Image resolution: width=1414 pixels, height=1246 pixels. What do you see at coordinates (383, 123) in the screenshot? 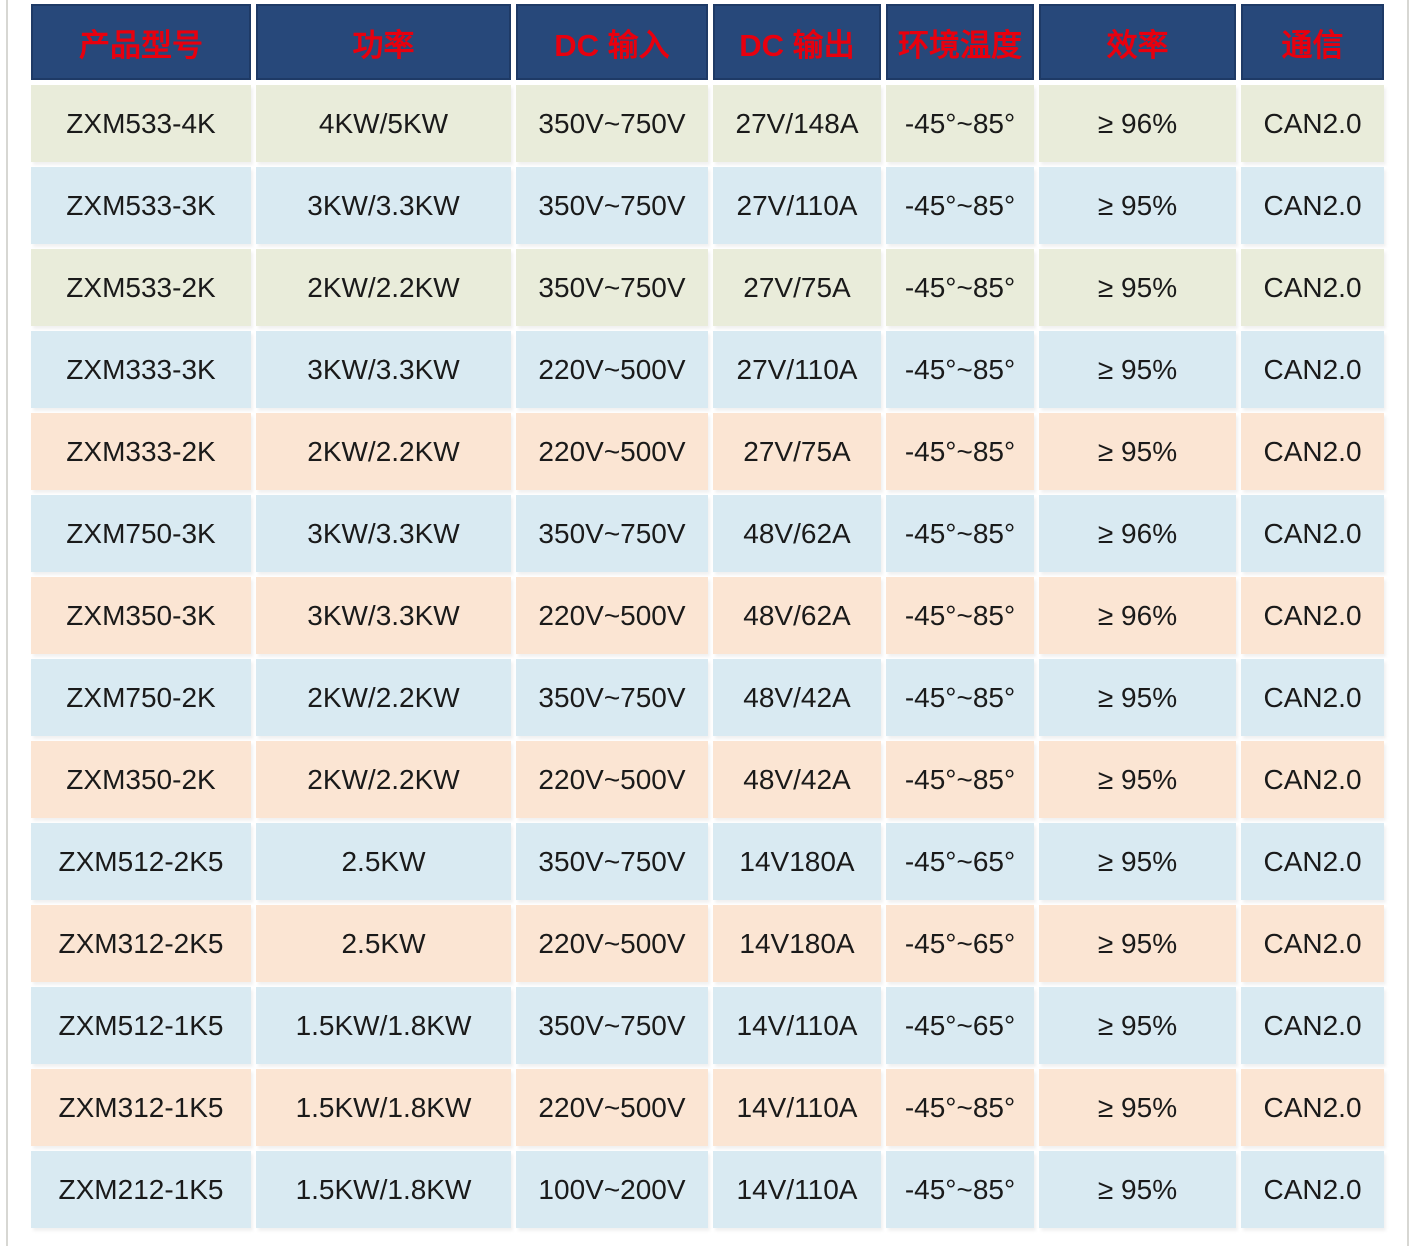
I see `cell-power: 4KW/5KW` at bounding box center [383, 123].